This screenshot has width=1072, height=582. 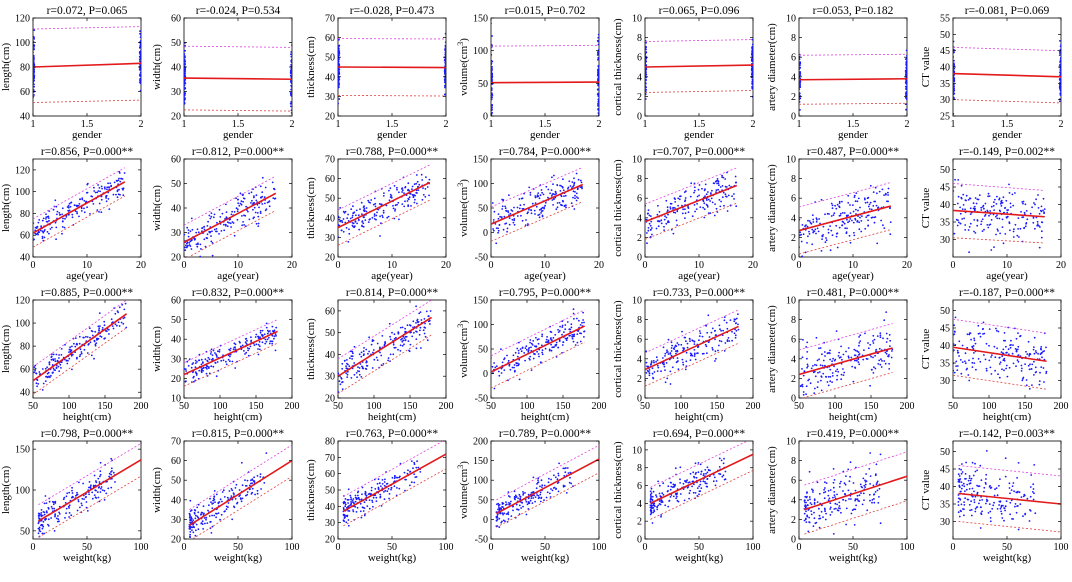 What do you see at coordinates (105, 406) in the screenshot?
I see `x-tick-label: 150` at bounding box center [105, 406].